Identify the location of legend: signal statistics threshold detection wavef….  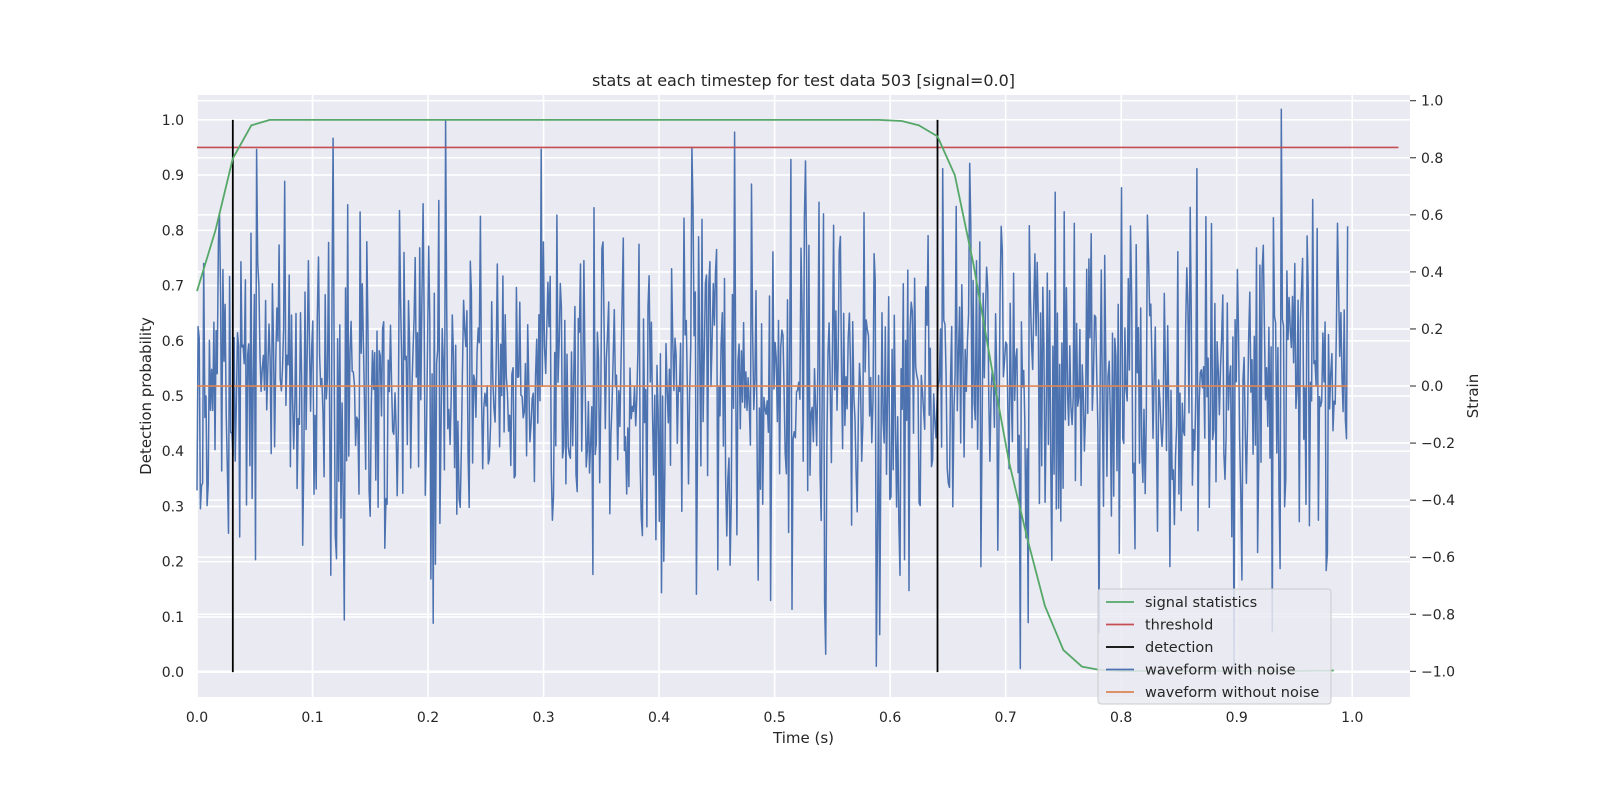
(1214, 646).